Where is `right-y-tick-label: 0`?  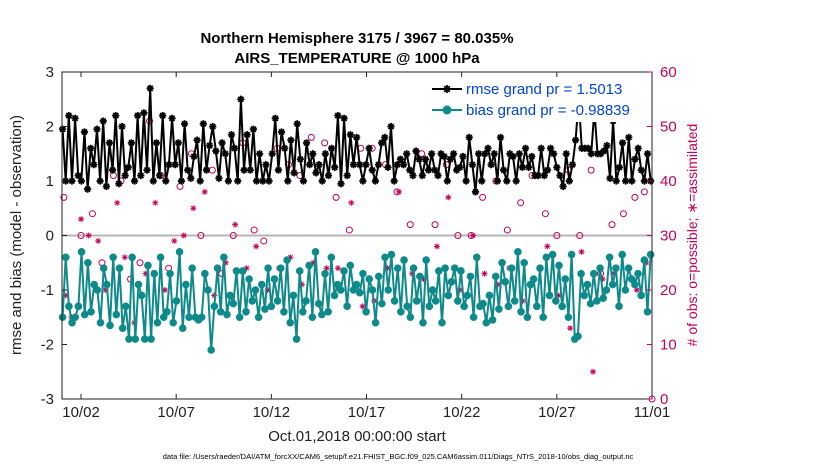 right-y-tick-label: 0 is located at coordinates (664, 399).